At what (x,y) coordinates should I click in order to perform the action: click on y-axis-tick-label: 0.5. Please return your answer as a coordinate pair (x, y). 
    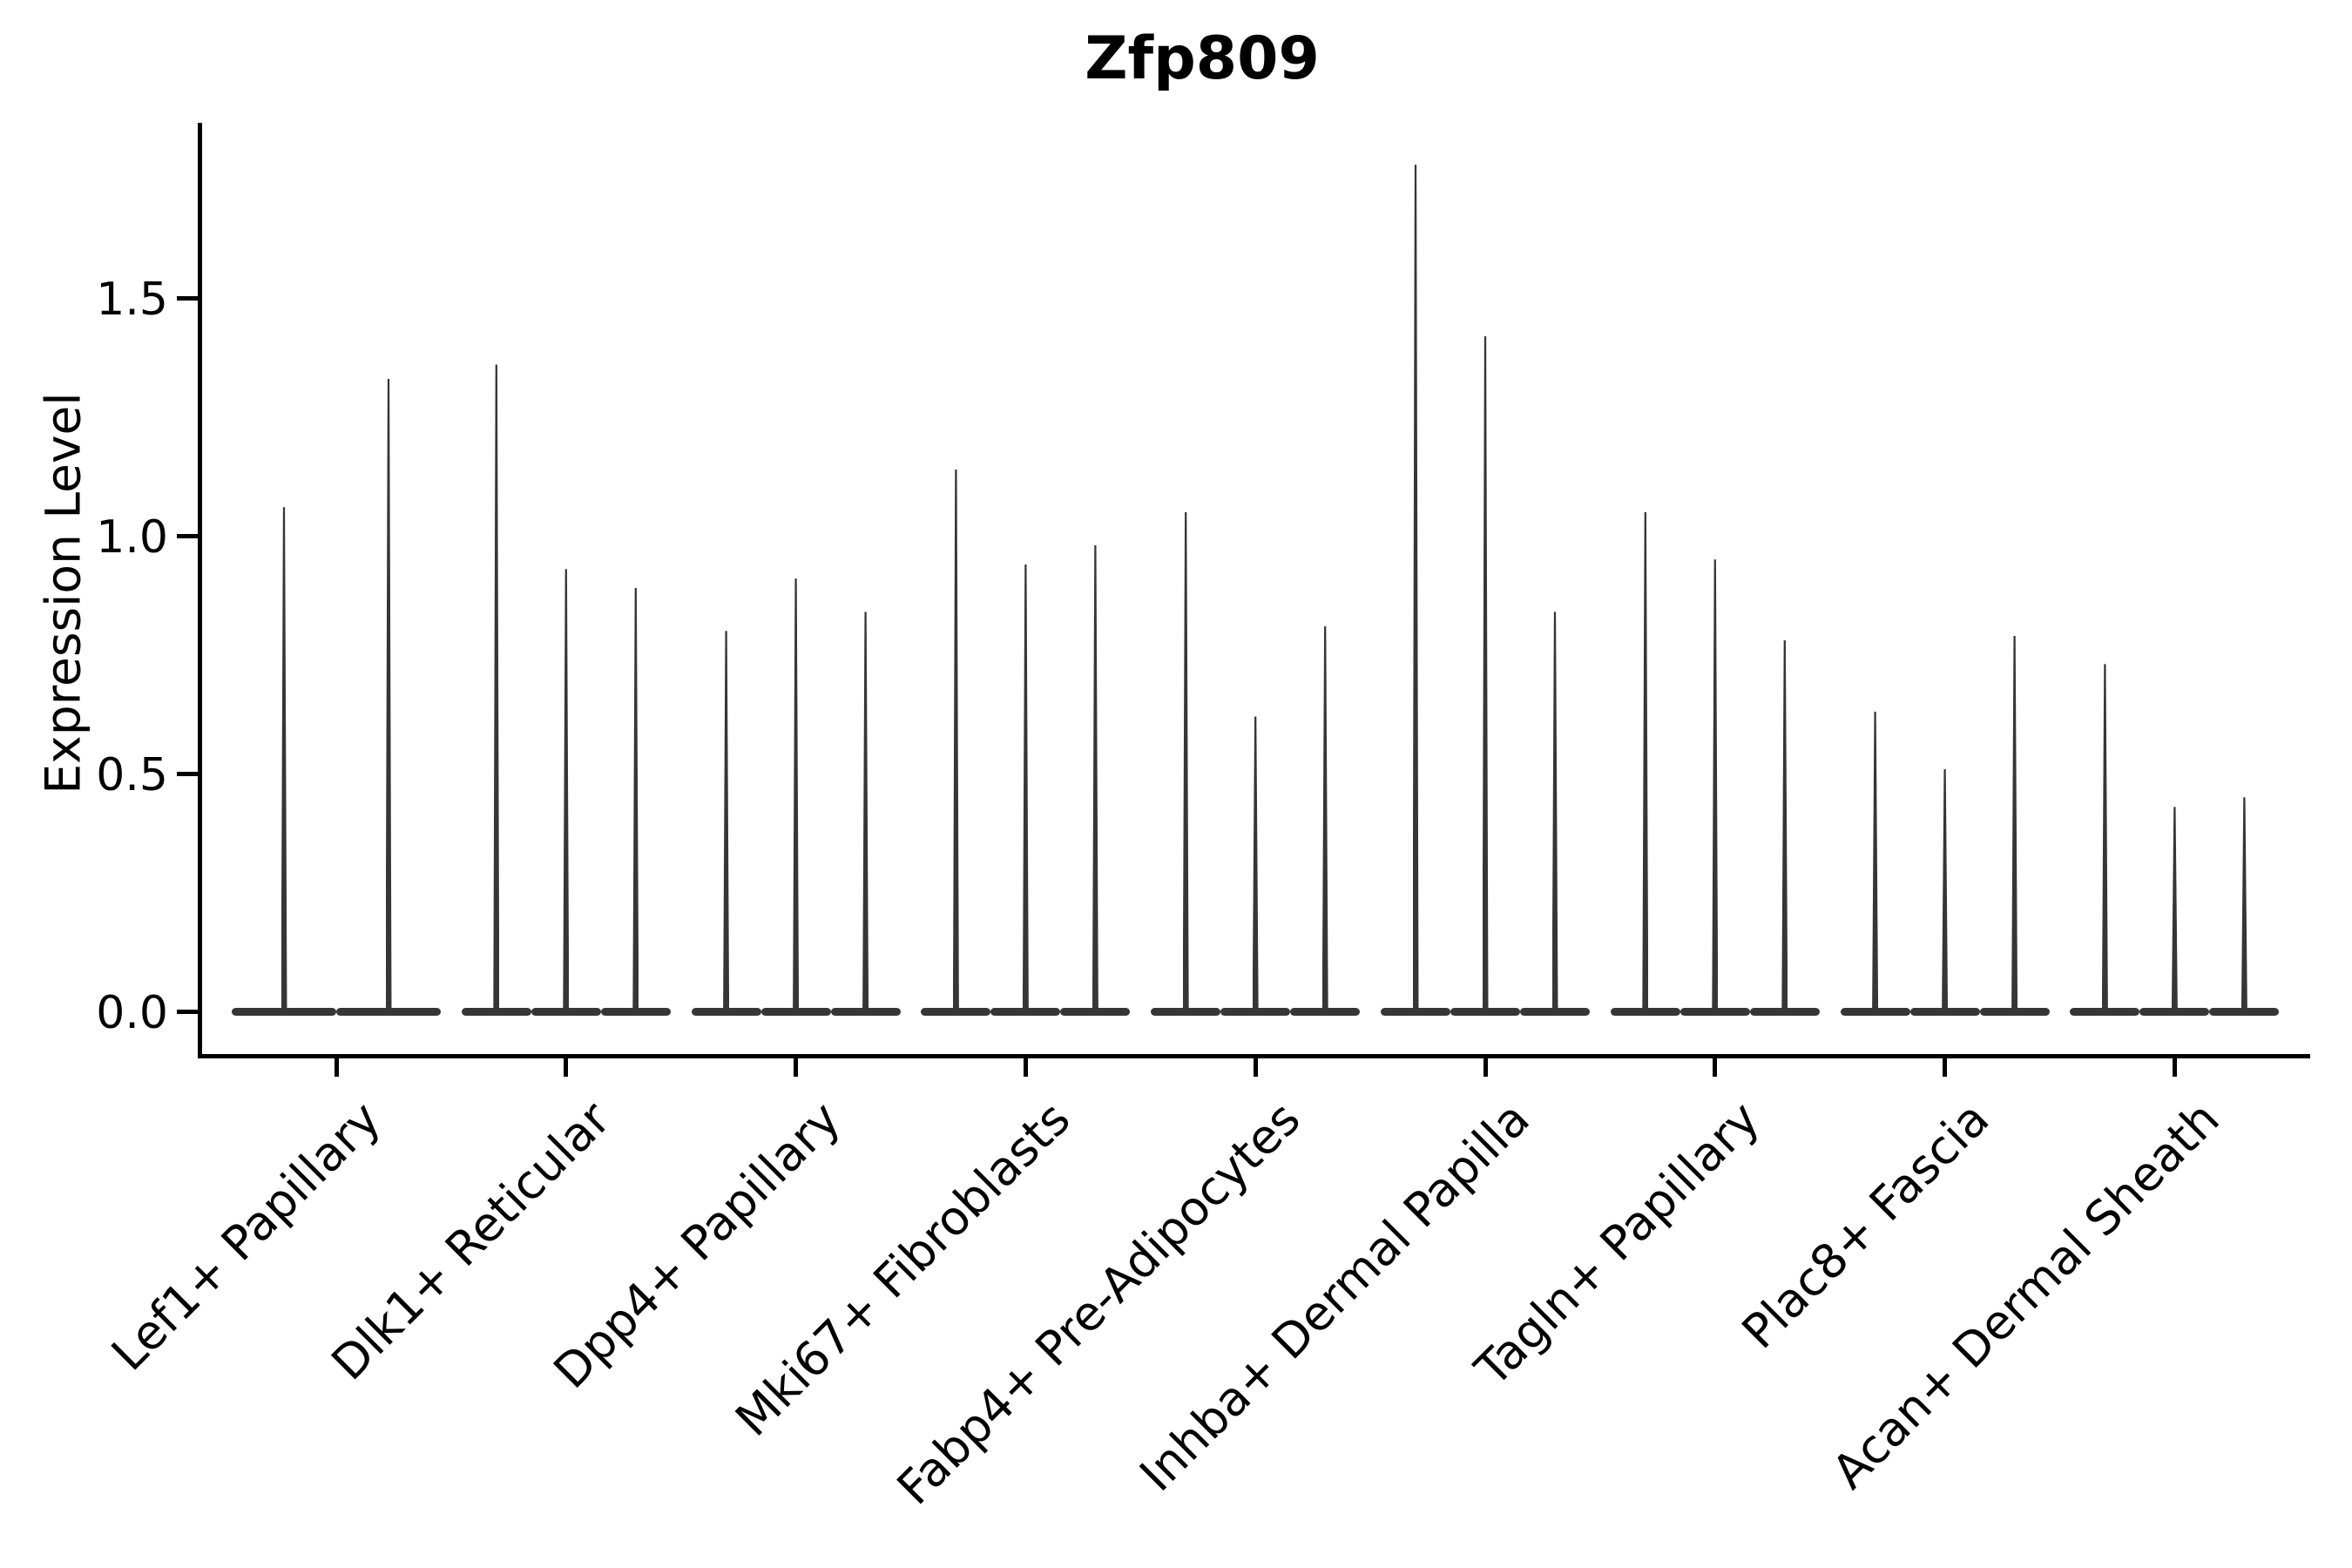
    Looking at the image, I should click on (132, 775).